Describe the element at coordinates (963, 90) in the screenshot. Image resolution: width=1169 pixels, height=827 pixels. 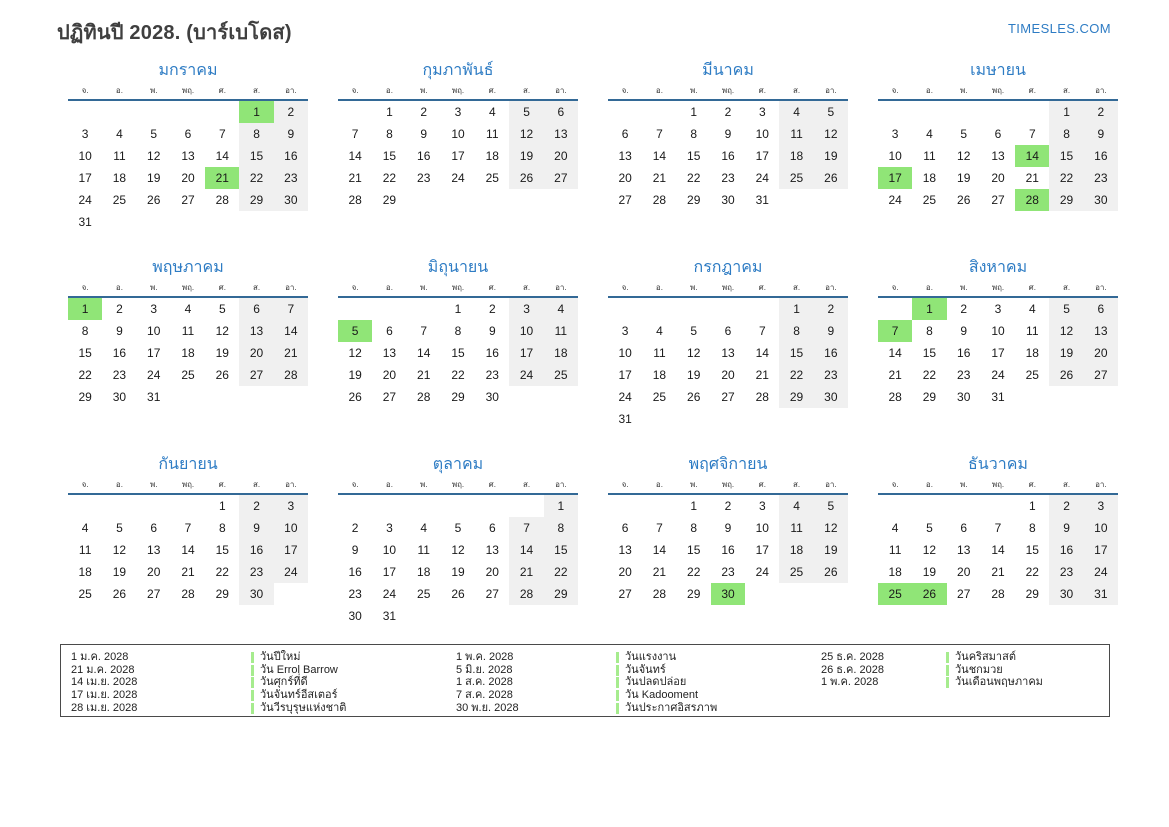
I see `weekday-label: พ.` at that location.